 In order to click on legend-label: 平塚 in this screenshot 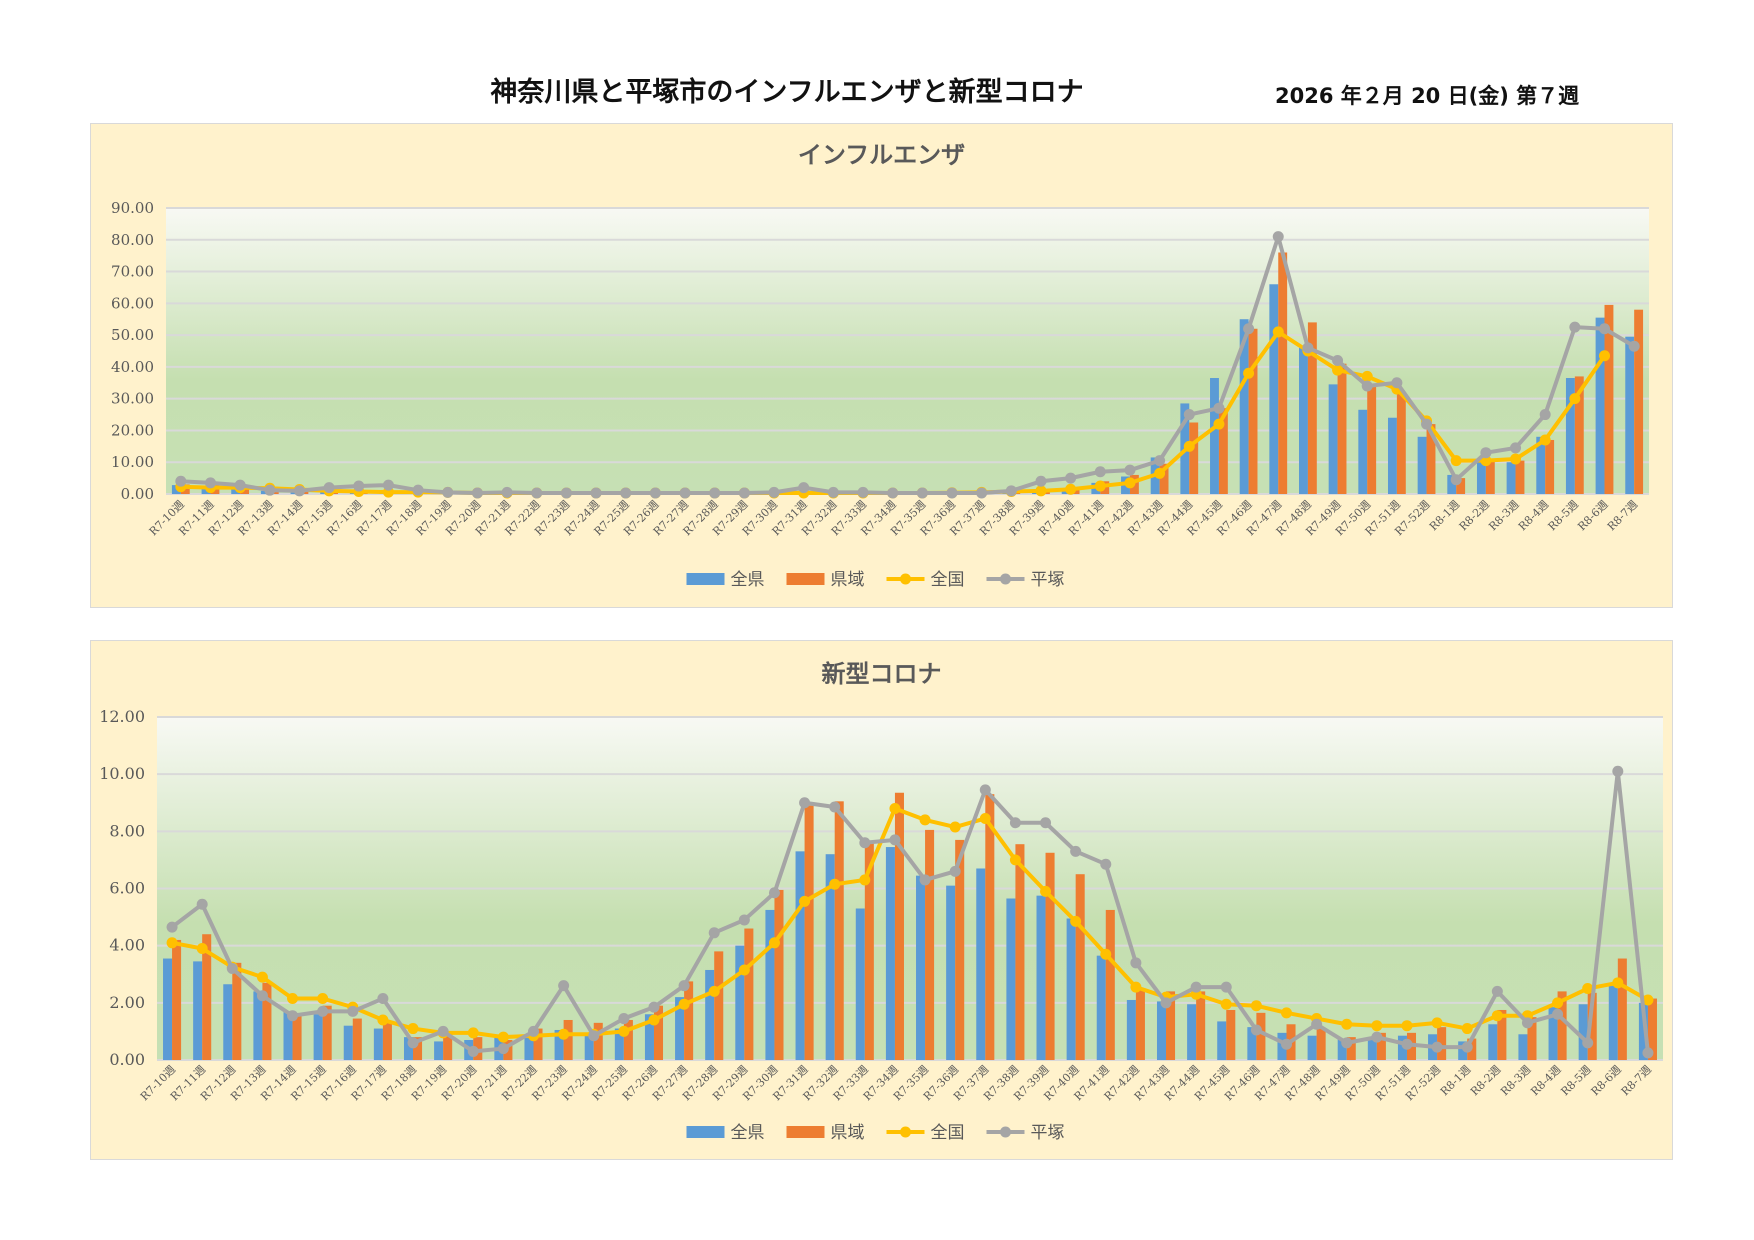, I will do `click(1048, 1133)`.